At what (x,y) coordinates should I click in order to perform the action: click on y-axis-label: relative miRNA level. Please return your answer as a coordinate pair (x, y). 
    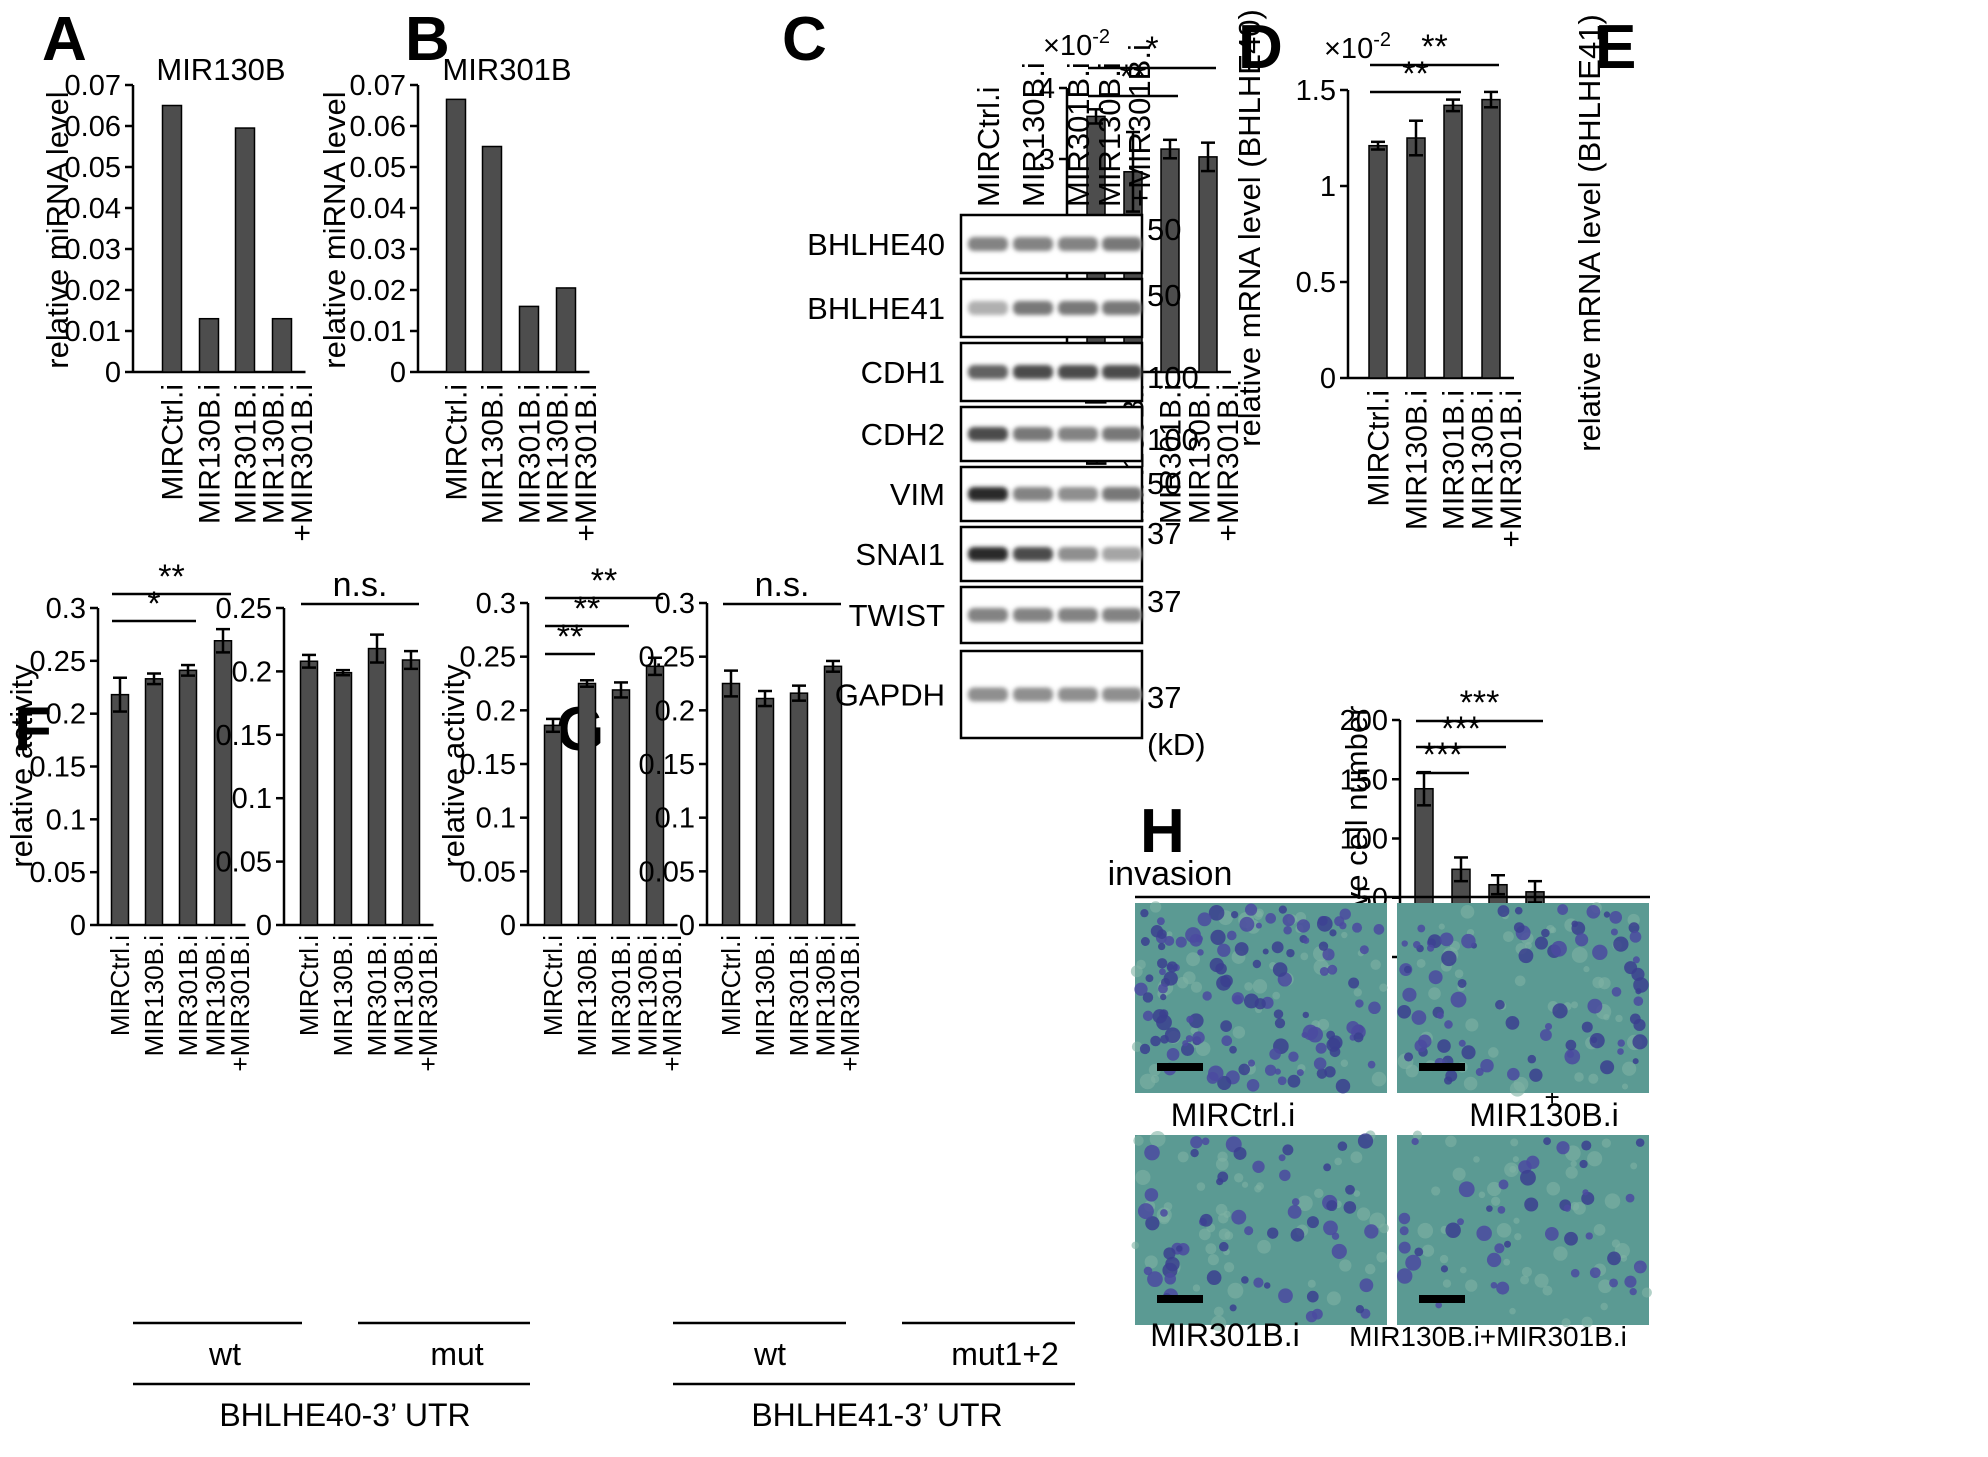
    Looking at the image, I should click on (334, 229).